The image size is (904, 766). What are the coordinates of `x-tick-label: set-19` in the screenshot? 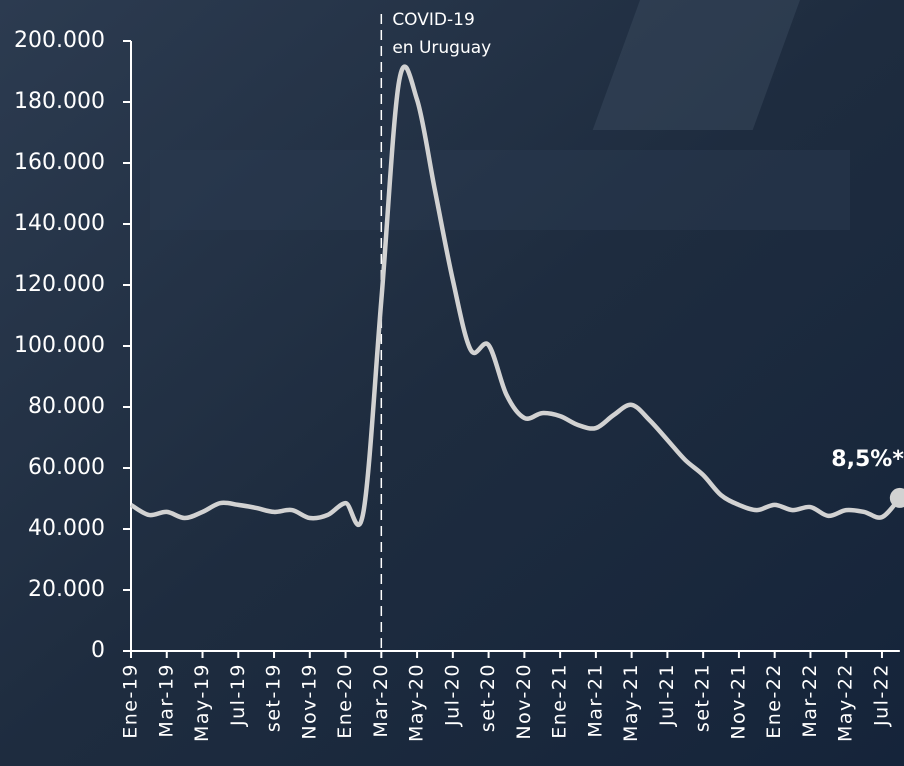 It's located at (274, 697).